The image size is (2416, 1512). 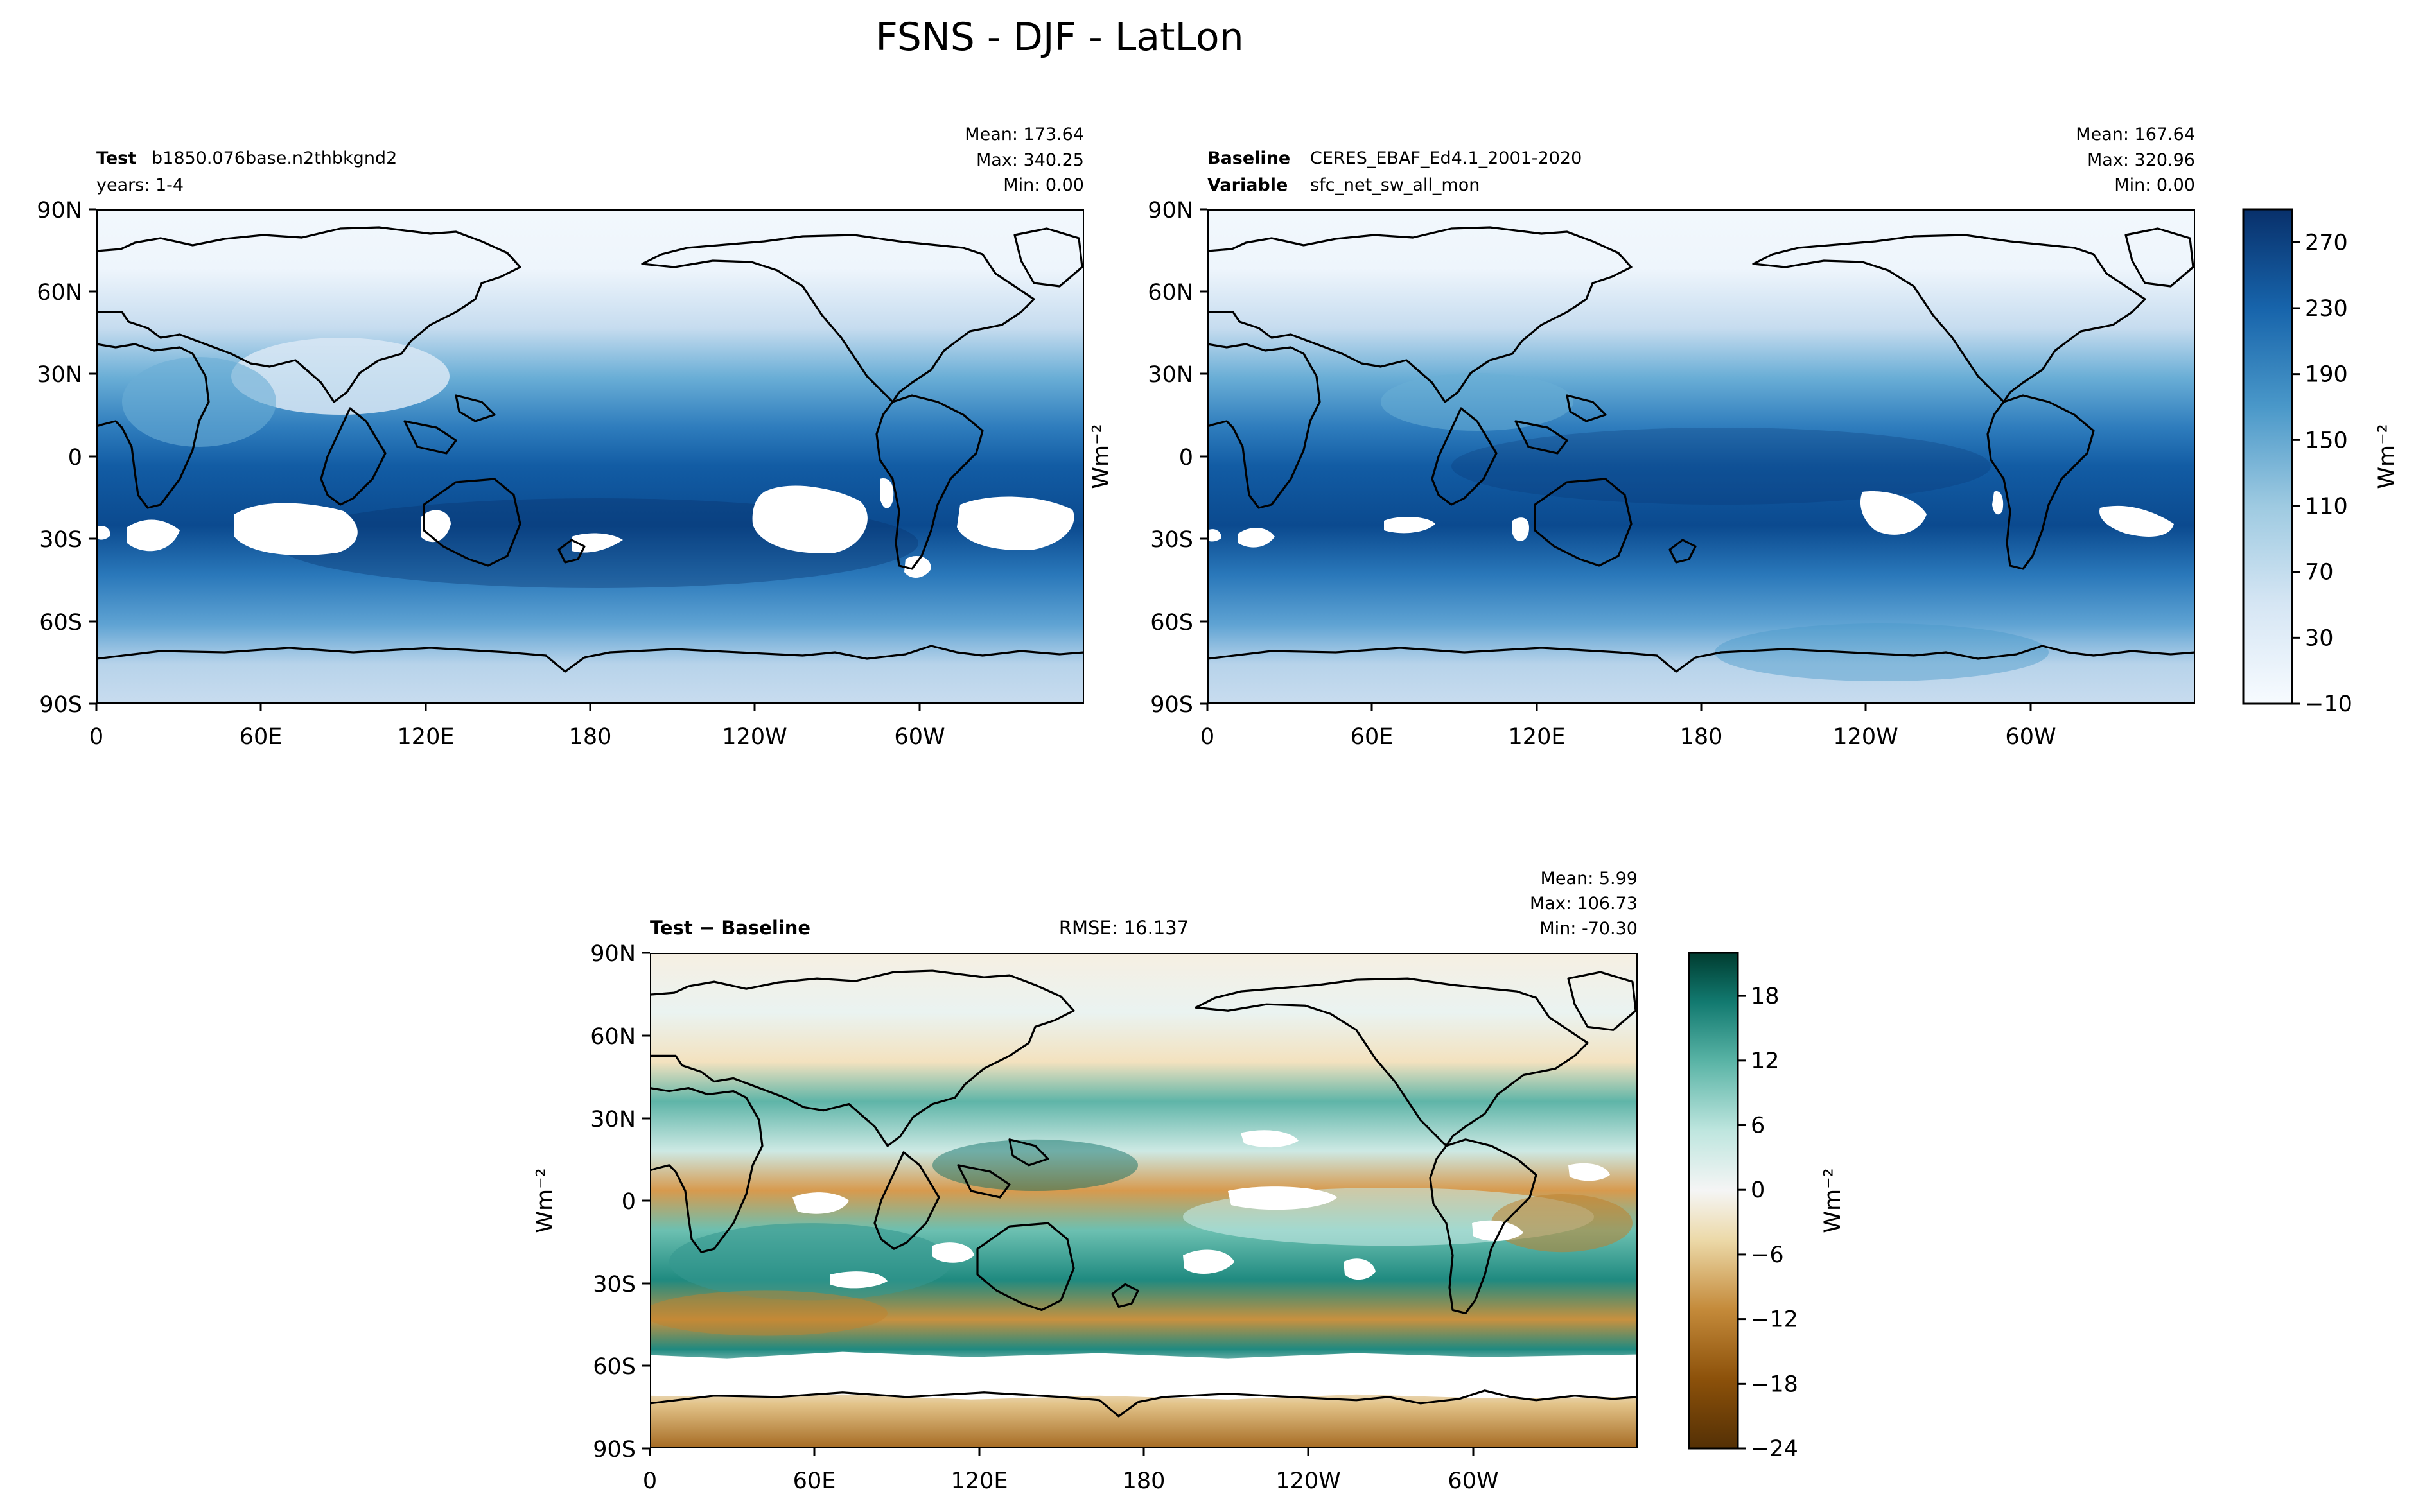 I want to click on baseline-ytick-90s: 90S, so click(x=1171, y=705).